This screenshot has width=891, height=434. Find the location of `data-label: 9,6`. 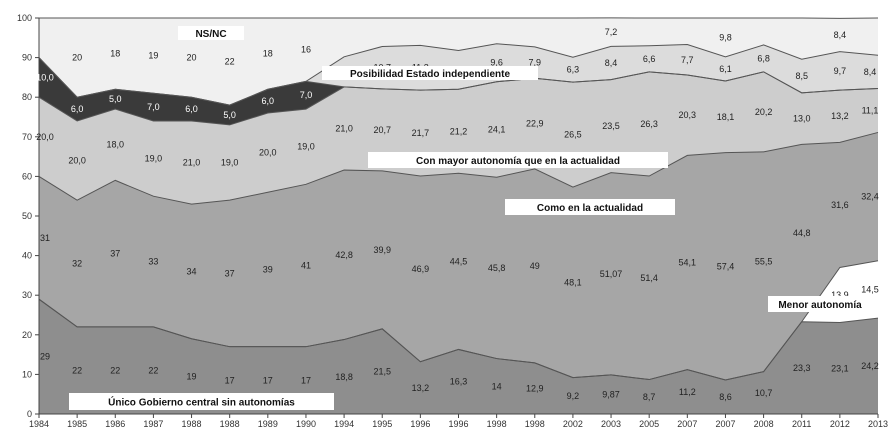

data-label: 9,6 is located at coordinates (496, 63).